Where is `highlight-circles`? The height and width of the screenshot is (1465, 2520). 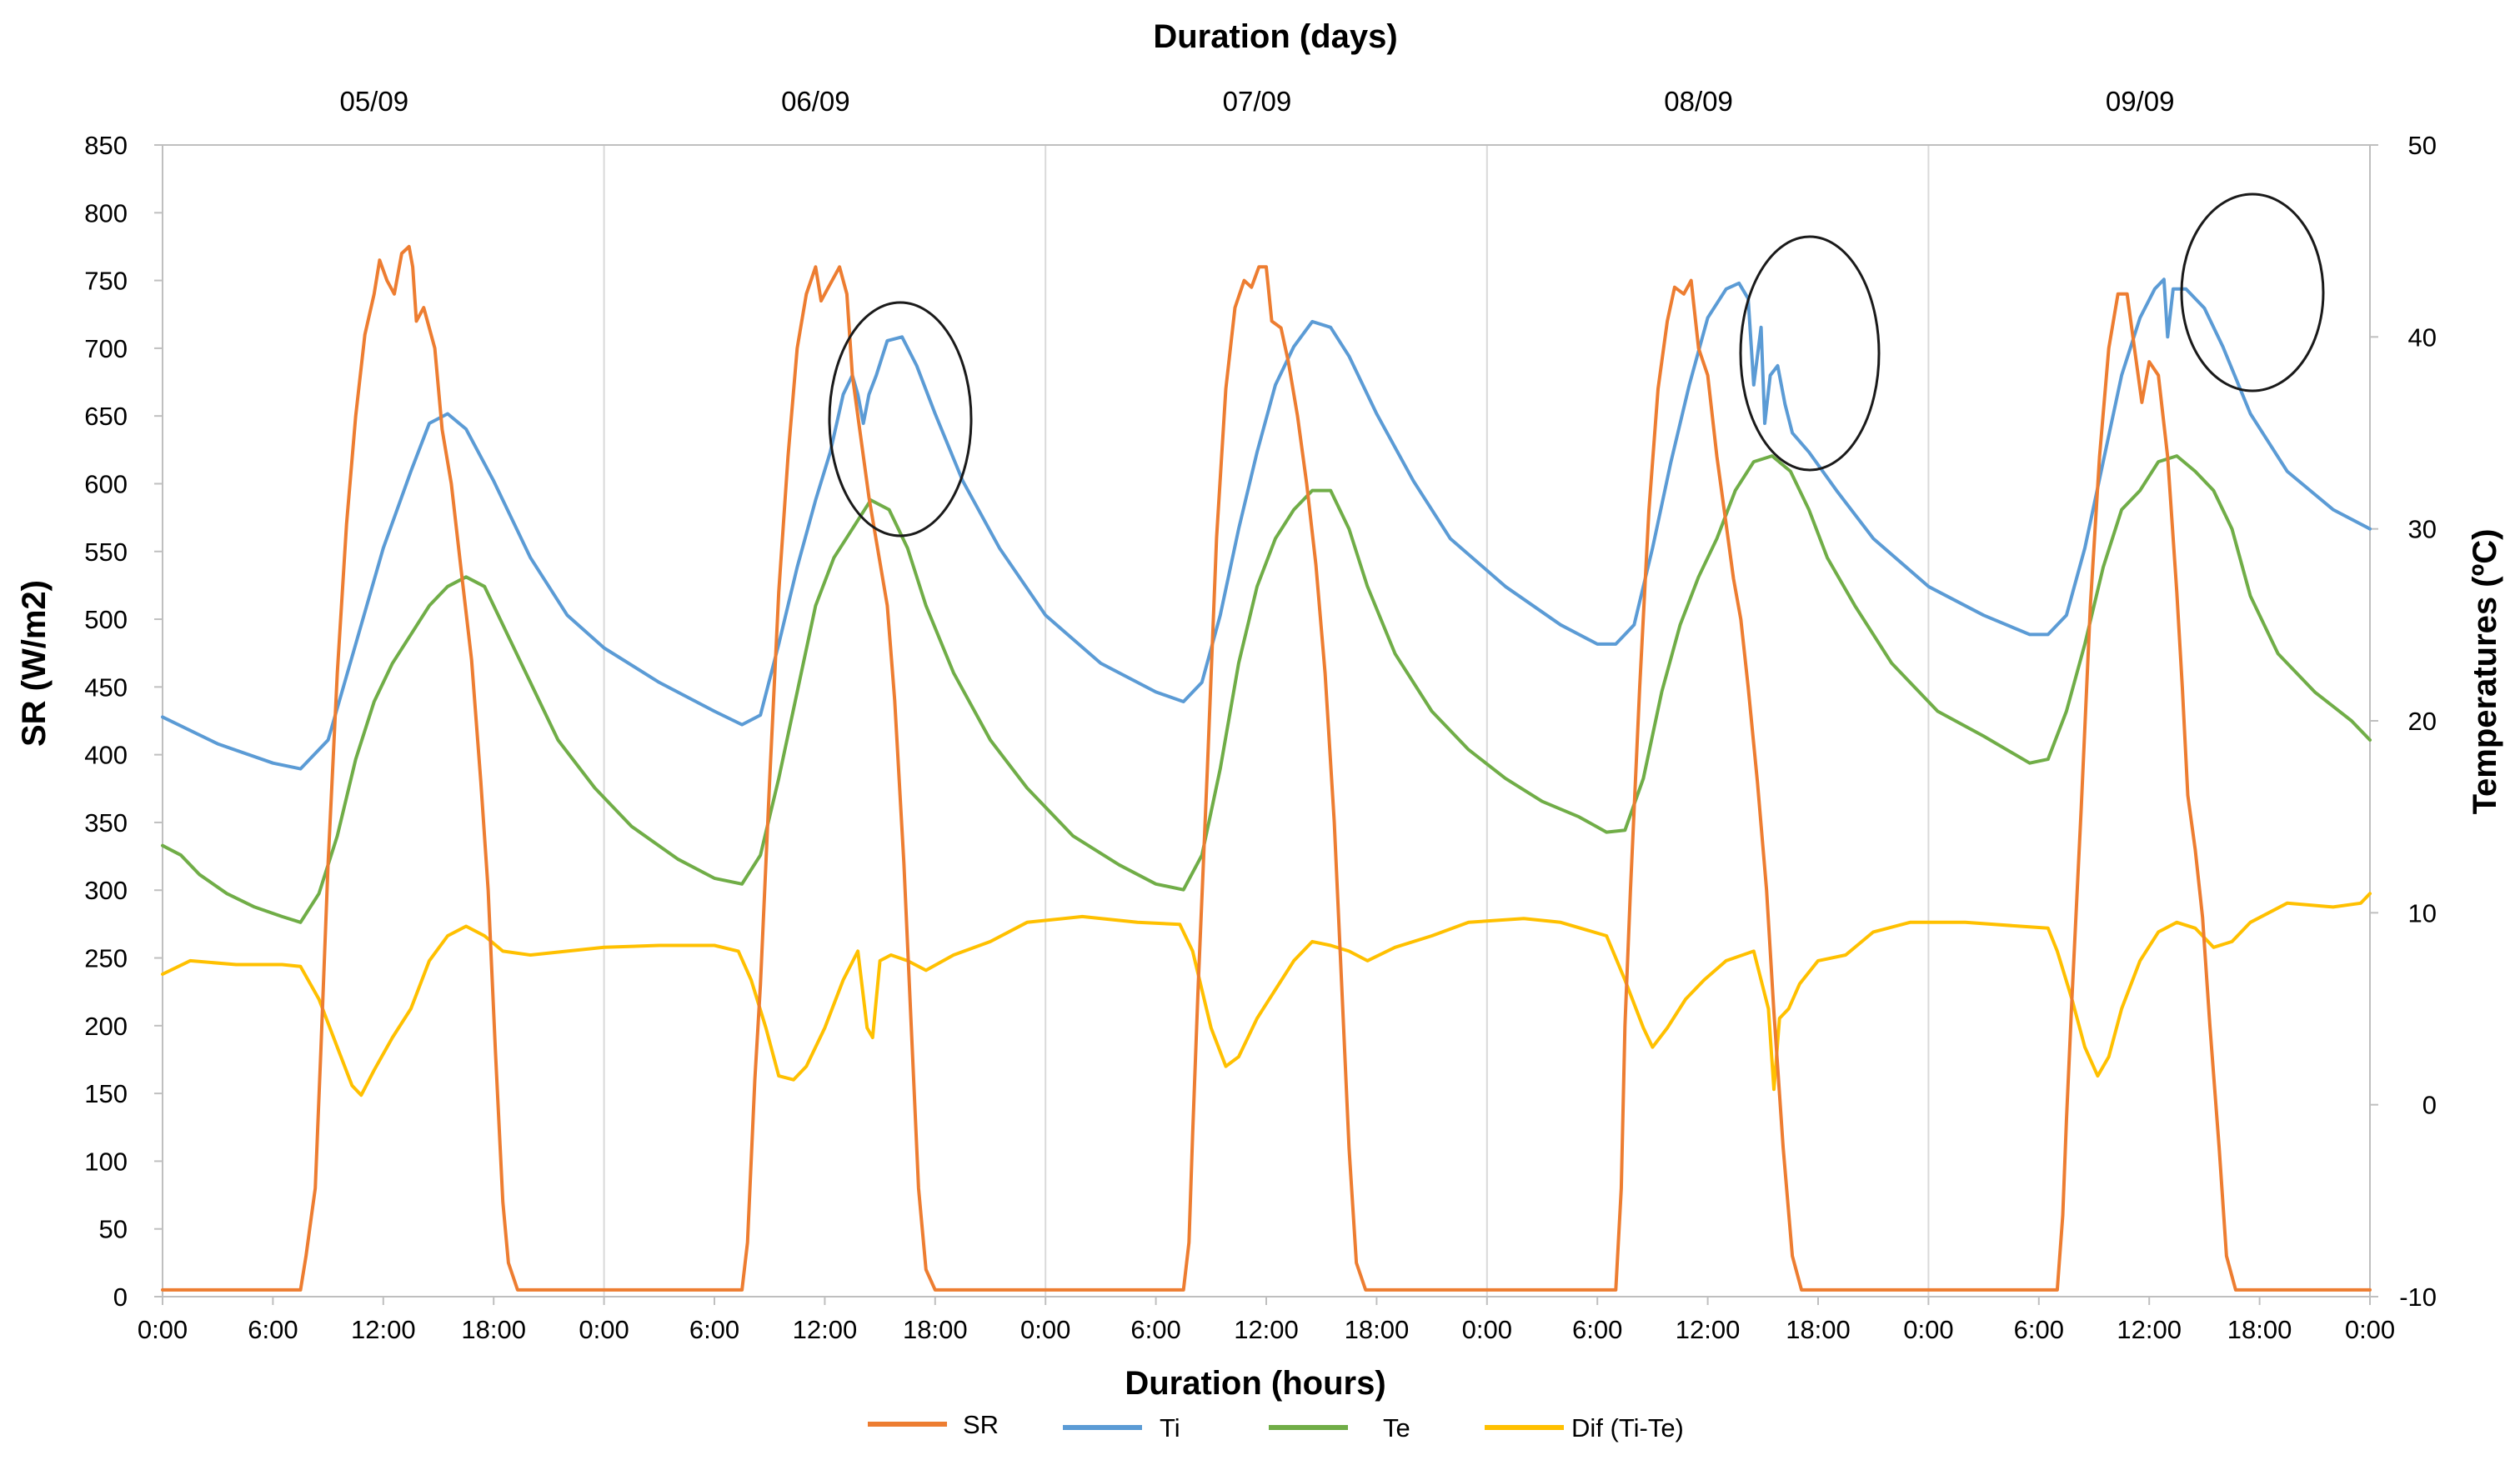
highlight-circles is located at coordinates (1576, 365).